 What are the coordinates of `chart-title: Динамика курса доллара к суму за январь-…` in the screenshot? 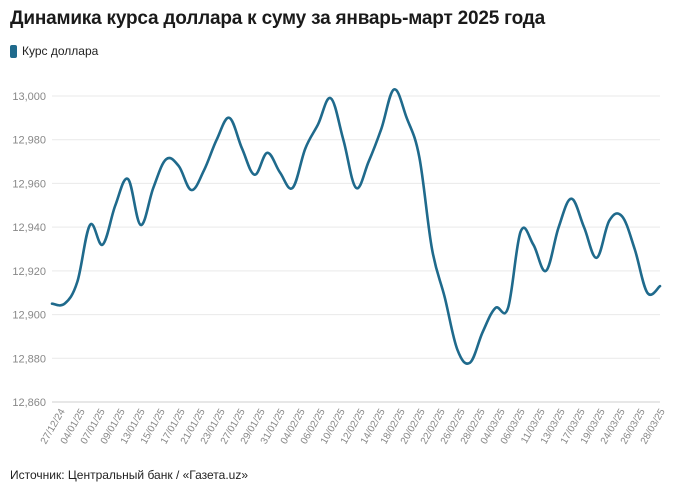 It's located at (278, 18).